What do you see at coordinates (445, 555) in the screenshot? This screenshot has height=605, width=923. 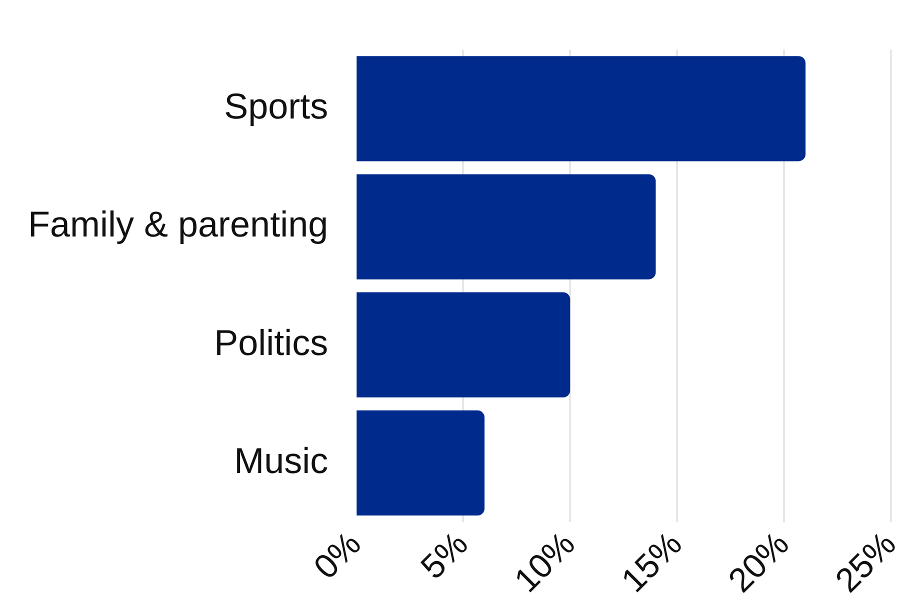 I see `x-tick-label: 5%` at bounding box center [445, 555].